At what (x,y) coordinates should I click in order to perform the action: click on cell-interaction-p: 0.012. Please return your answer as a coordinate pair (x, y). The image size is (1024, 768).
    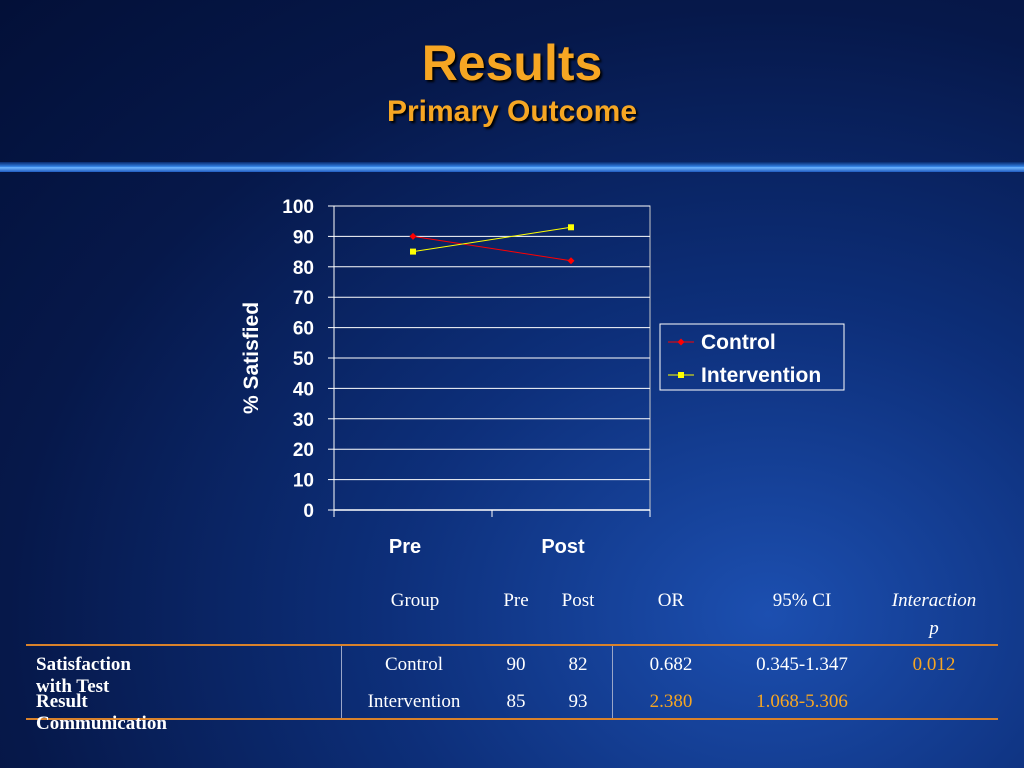
    Looking at the image, I should click on (934, 664).